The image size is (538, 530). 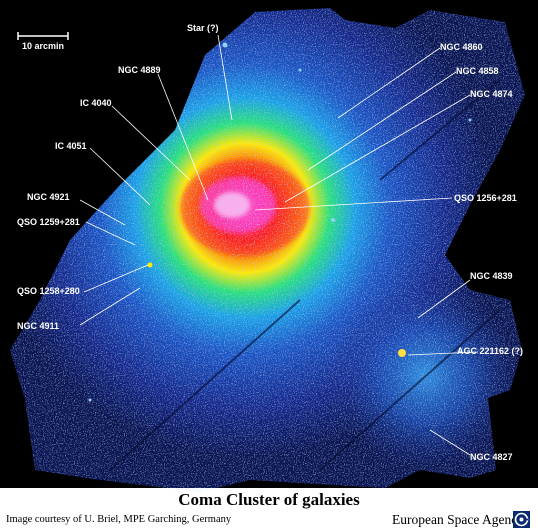 What do you see at coordinates (139, 70) in the screenshot?
I see `label-ngc-4889: NGC 4889` at bounding box center [139, 70].